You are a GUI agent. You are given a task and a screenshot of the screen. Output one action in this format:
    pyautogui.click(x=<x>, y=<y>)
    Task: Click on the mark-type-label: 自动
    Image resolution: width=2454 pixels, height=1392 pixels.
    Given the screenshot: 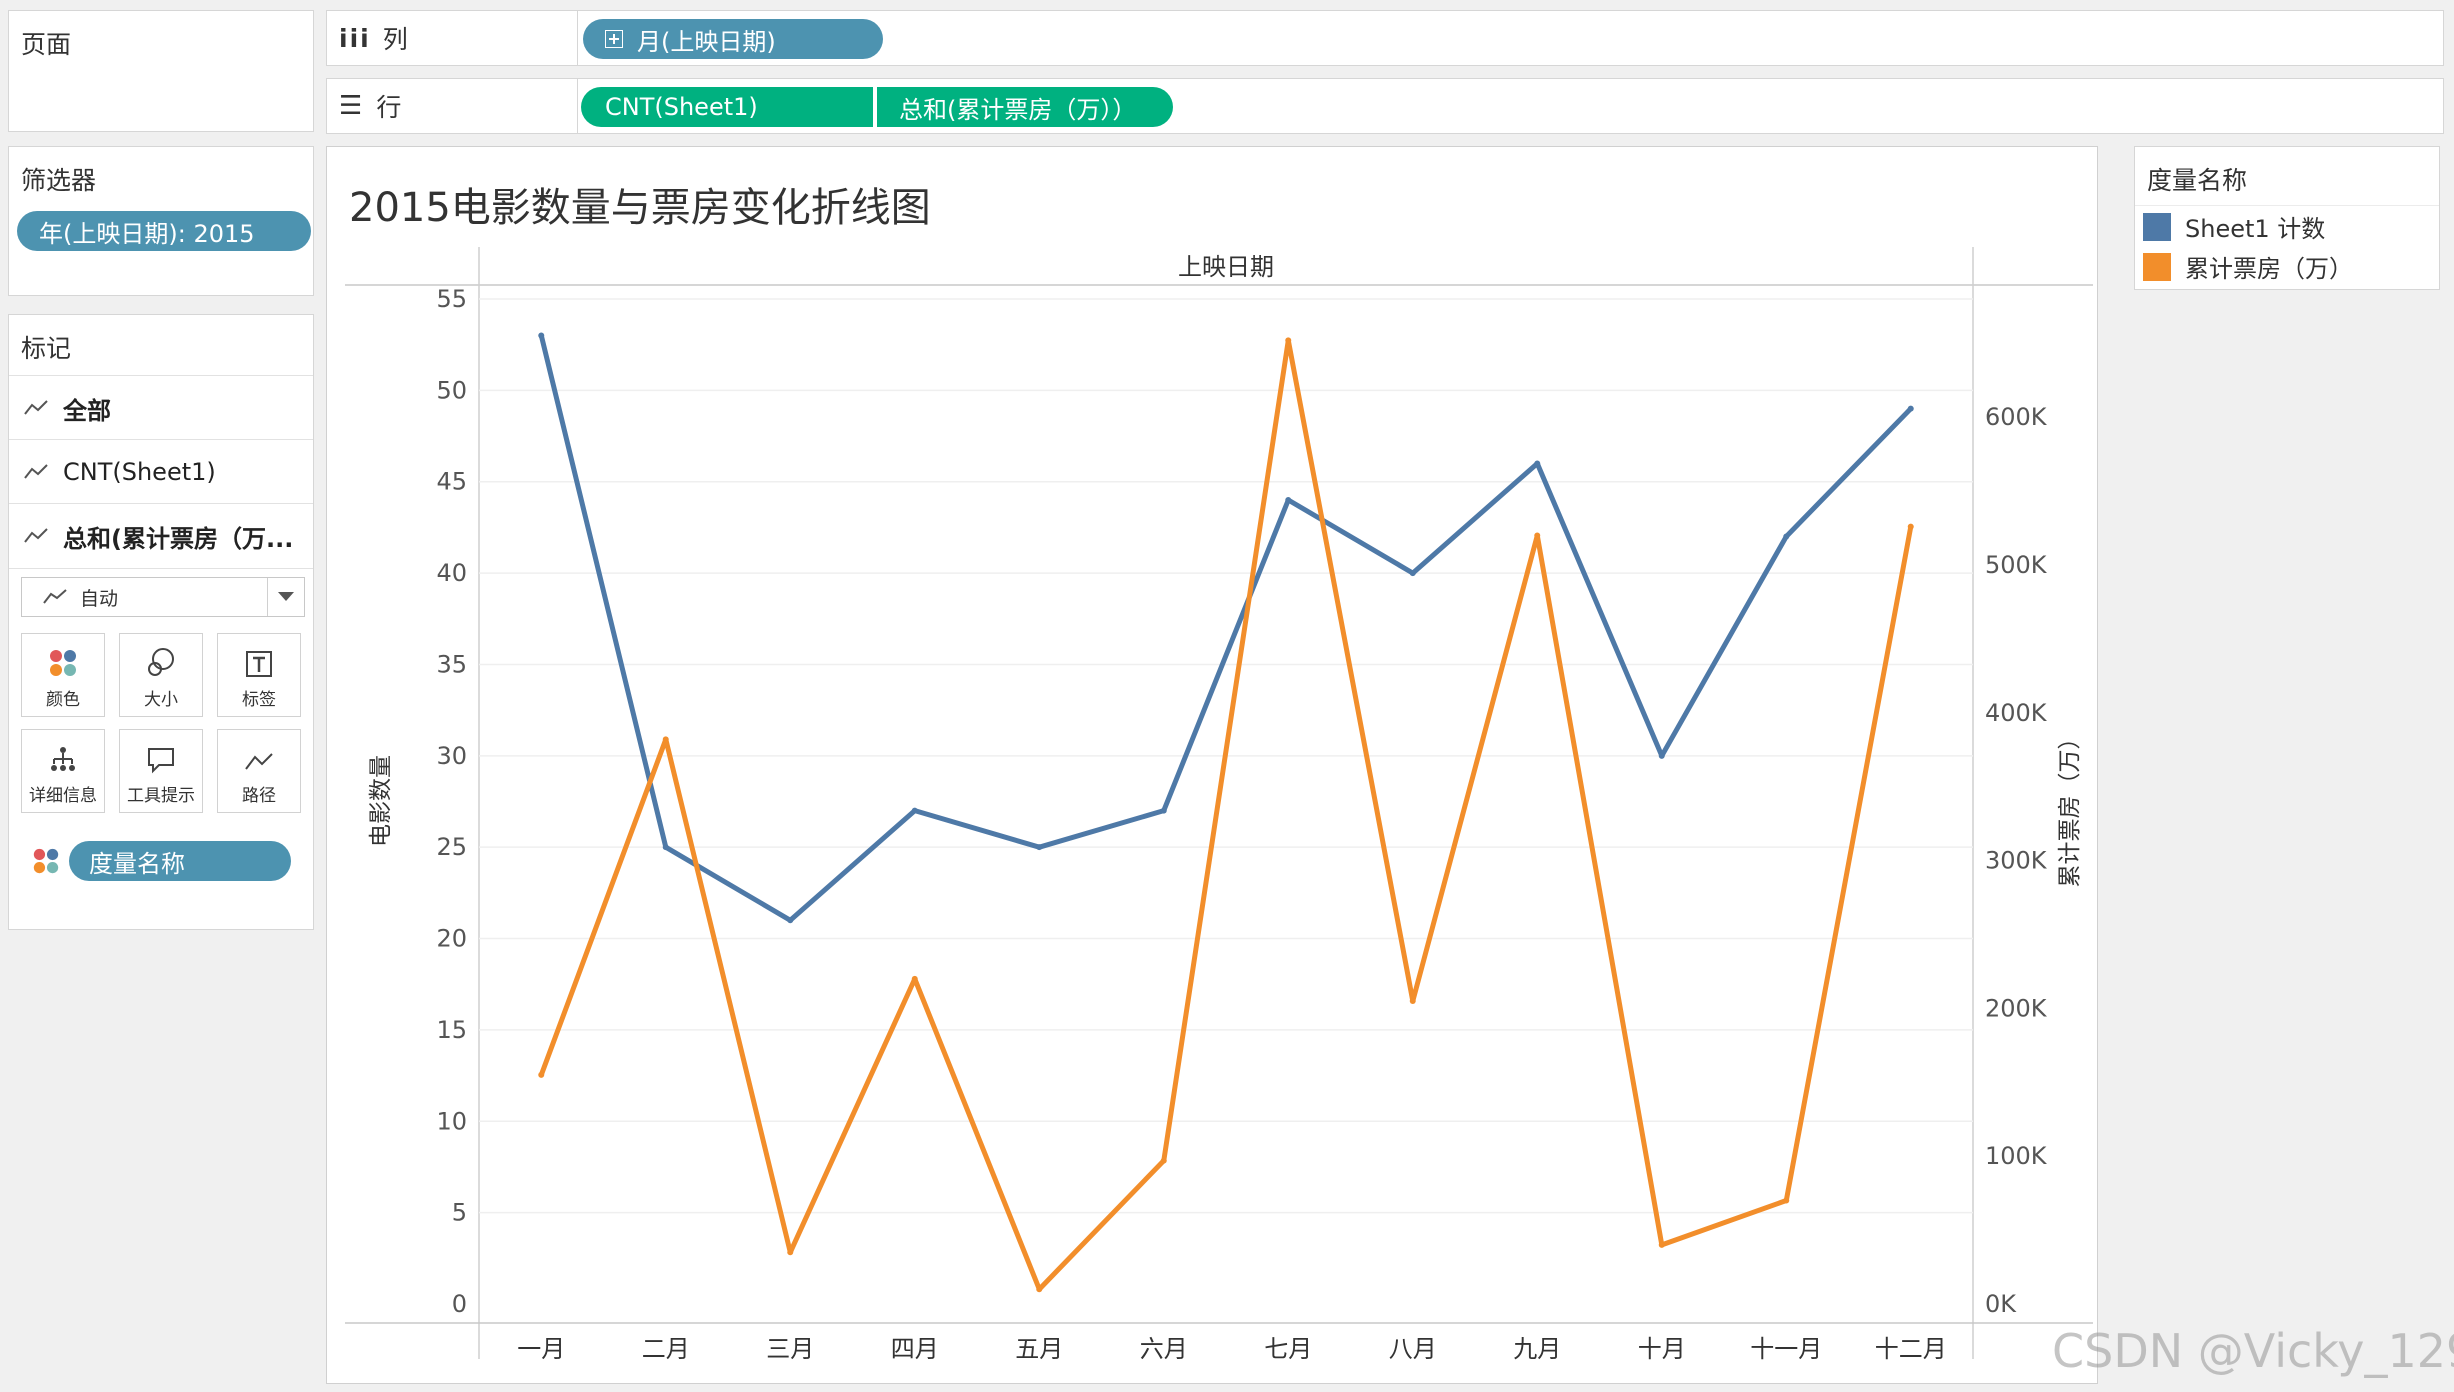 What is the action you would take?
    pyautogui.click(x=99, y=598)
    